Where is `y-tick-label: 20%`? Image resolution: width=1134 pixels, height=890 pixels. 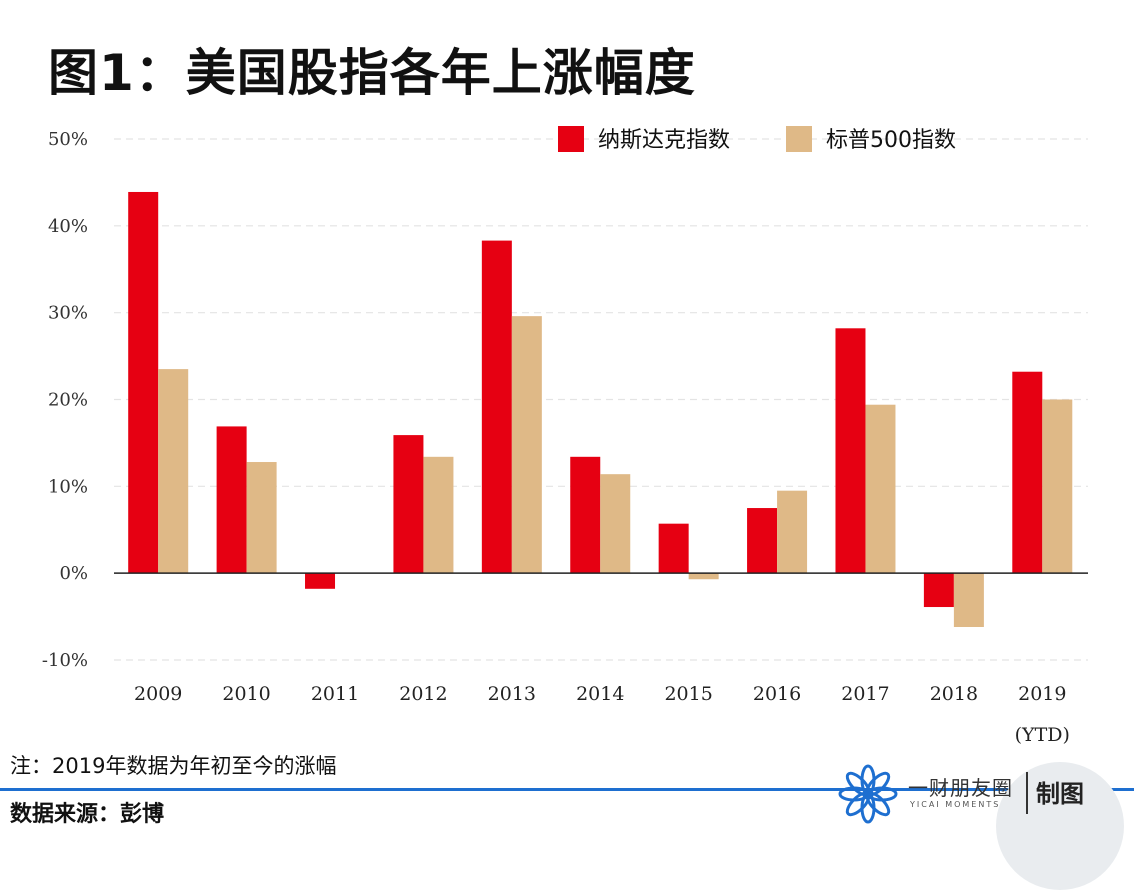 y-tick-label: 20% is located at coordinates (68, 400).